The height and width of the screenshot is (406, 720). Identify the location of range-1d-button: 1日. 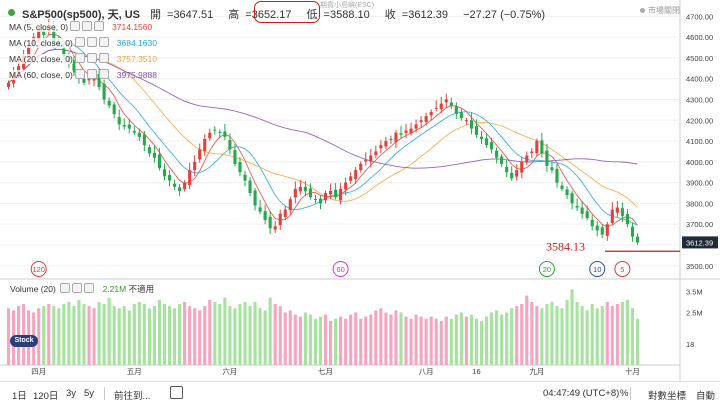
(19, 396).